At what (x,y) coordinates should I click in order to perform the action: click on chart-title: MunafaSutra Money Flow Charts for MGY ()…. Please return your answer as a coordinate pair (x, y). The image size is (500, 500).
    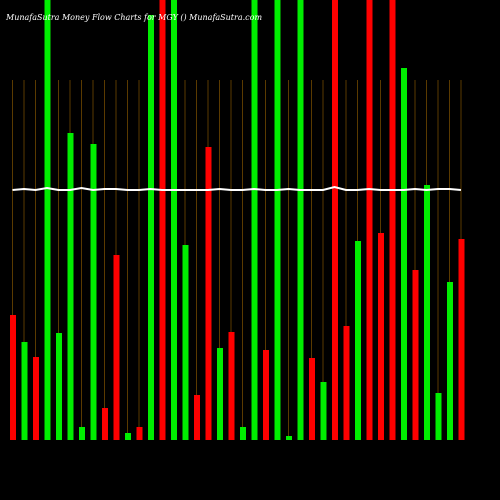
    Looking at the image, I should click on (133, 17).